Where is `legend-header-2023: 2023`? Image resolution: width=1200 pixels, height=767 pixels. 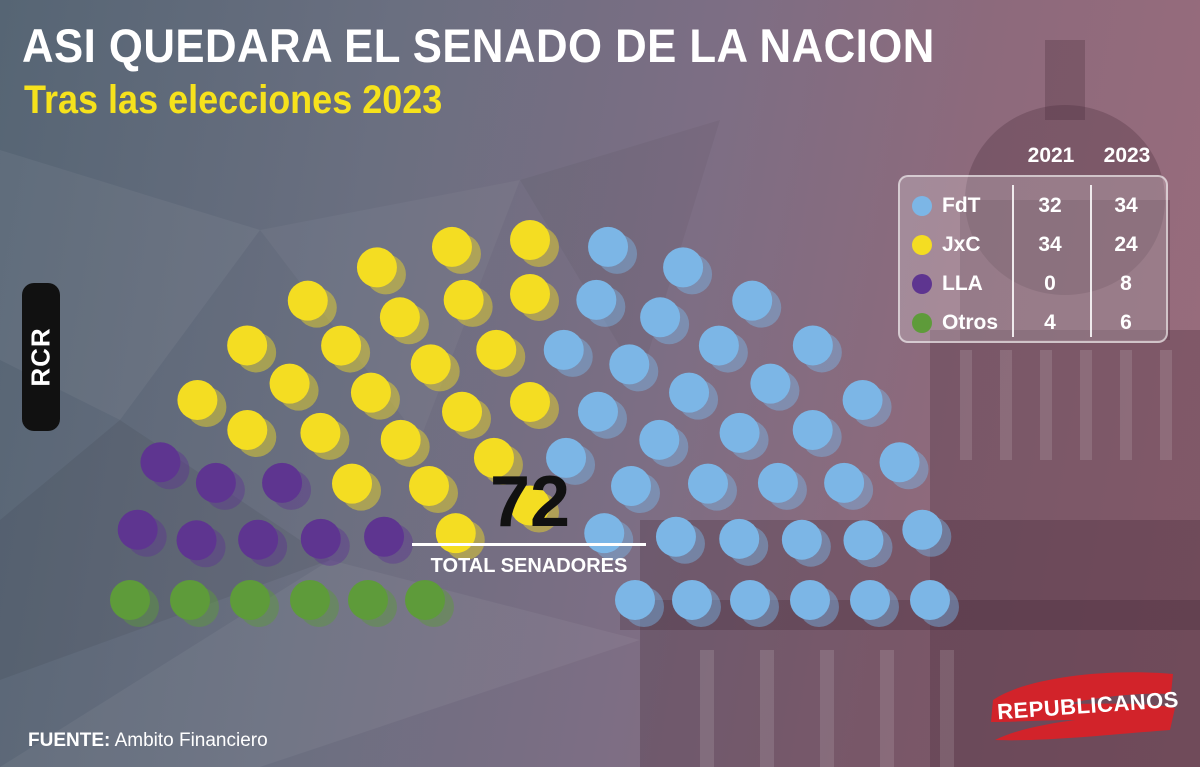 legend-header-2023: 2023 is located at coordinates (1127, 155).